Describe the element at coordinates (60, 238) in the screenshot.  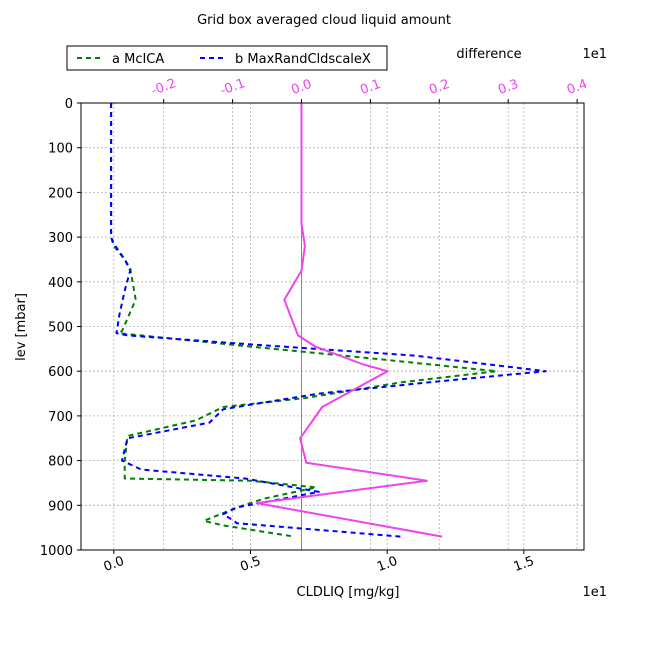
I see `y-tick-label: 300` at that location.